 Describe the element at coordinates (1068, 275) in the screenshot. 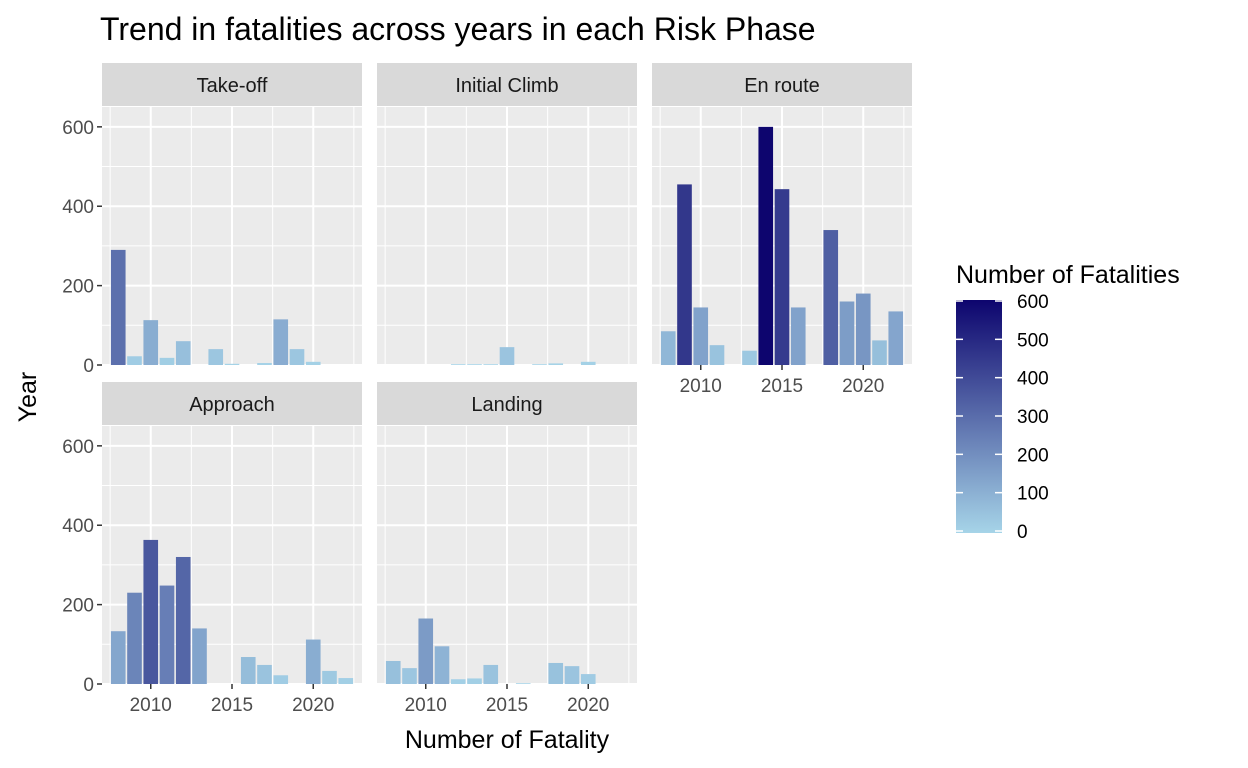

I see `legend-title: Number of Fatalities` at that location.